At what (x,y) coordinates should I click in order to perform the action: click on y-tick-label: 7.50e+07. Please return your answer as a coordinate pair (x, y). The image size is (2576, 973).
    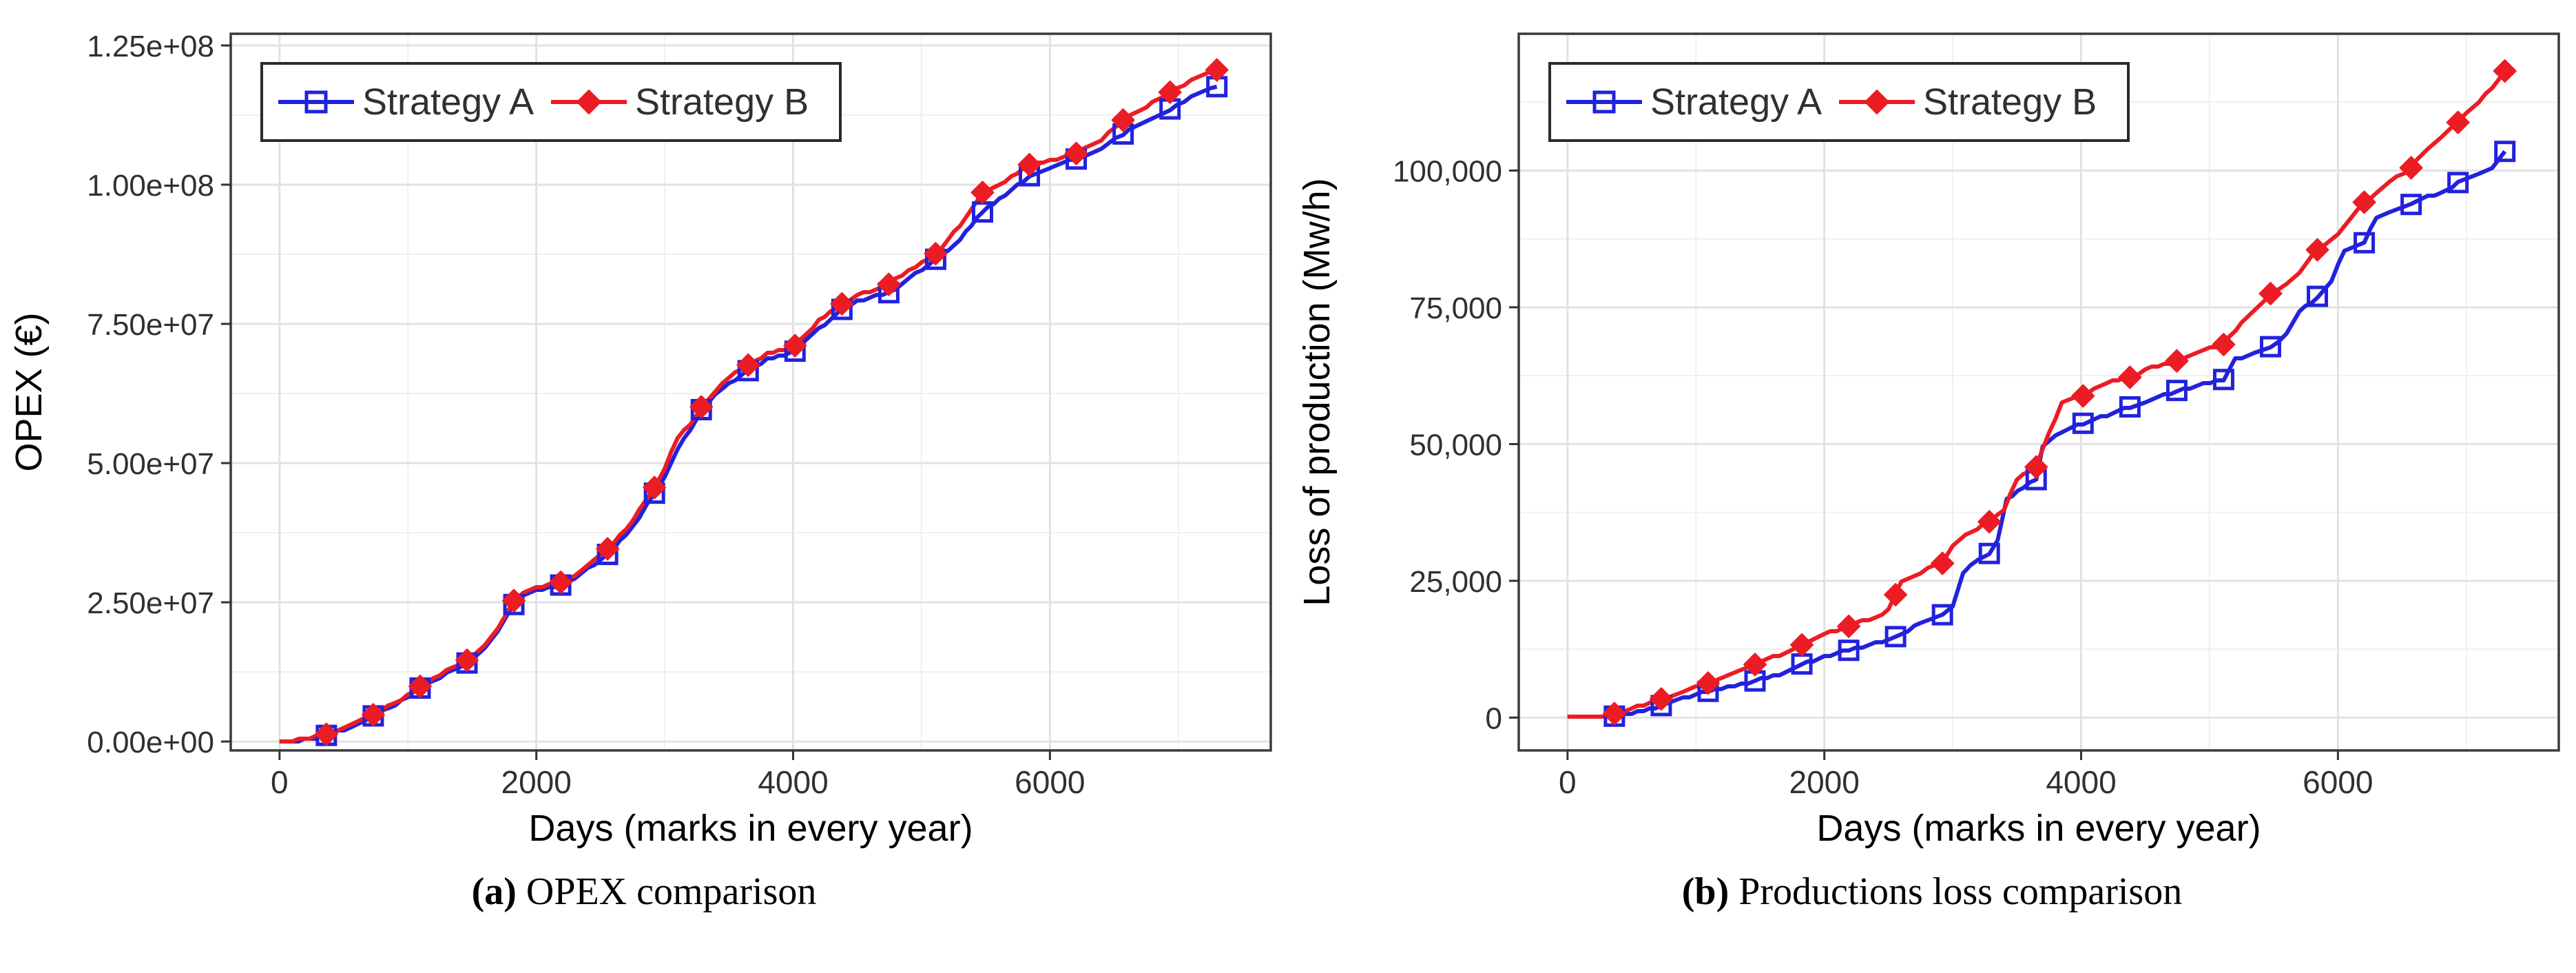
    Looking at the image, I should click on (150, 325).